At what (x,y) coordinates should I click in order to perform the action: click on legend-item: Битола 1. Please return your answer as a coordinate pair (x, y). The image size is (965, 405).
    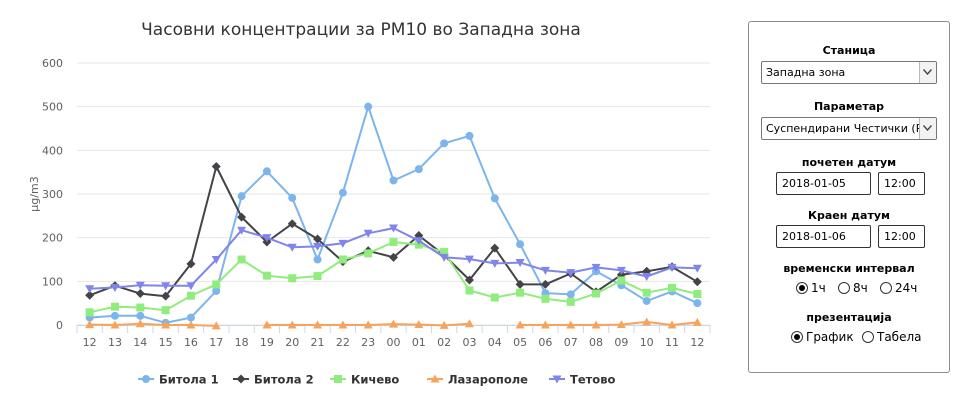
    Looking at the image, I should click on (178, 380).